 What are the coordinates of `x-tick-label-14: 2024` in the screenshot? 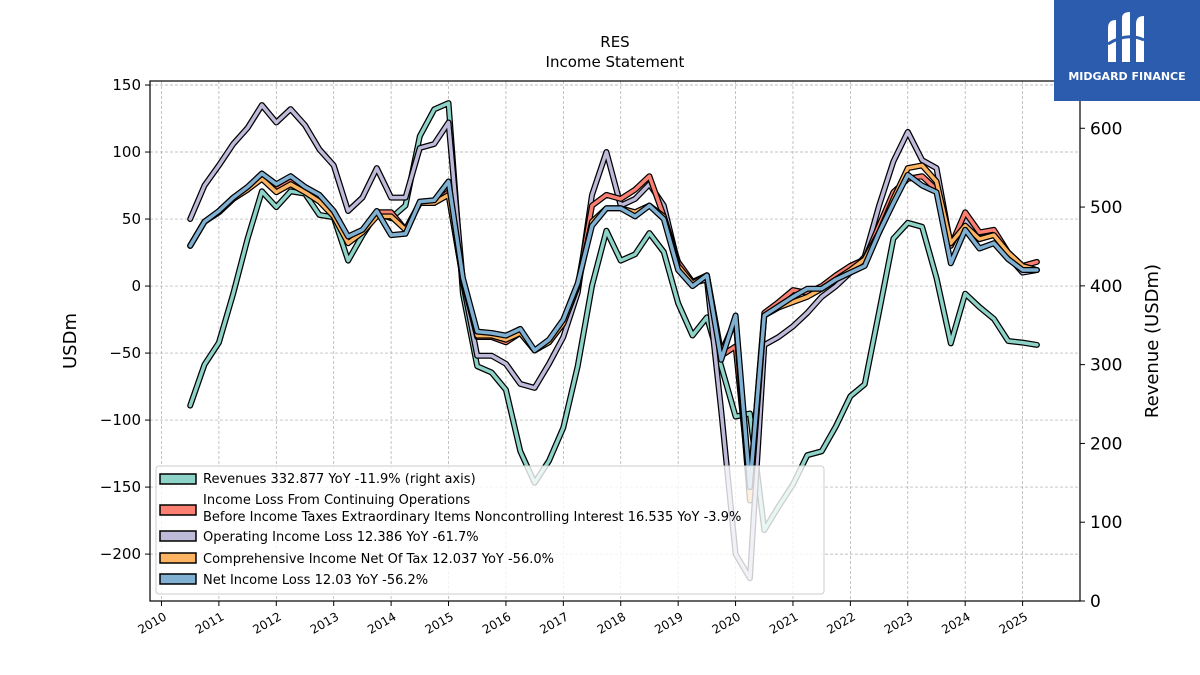 It's located at (955, 622).